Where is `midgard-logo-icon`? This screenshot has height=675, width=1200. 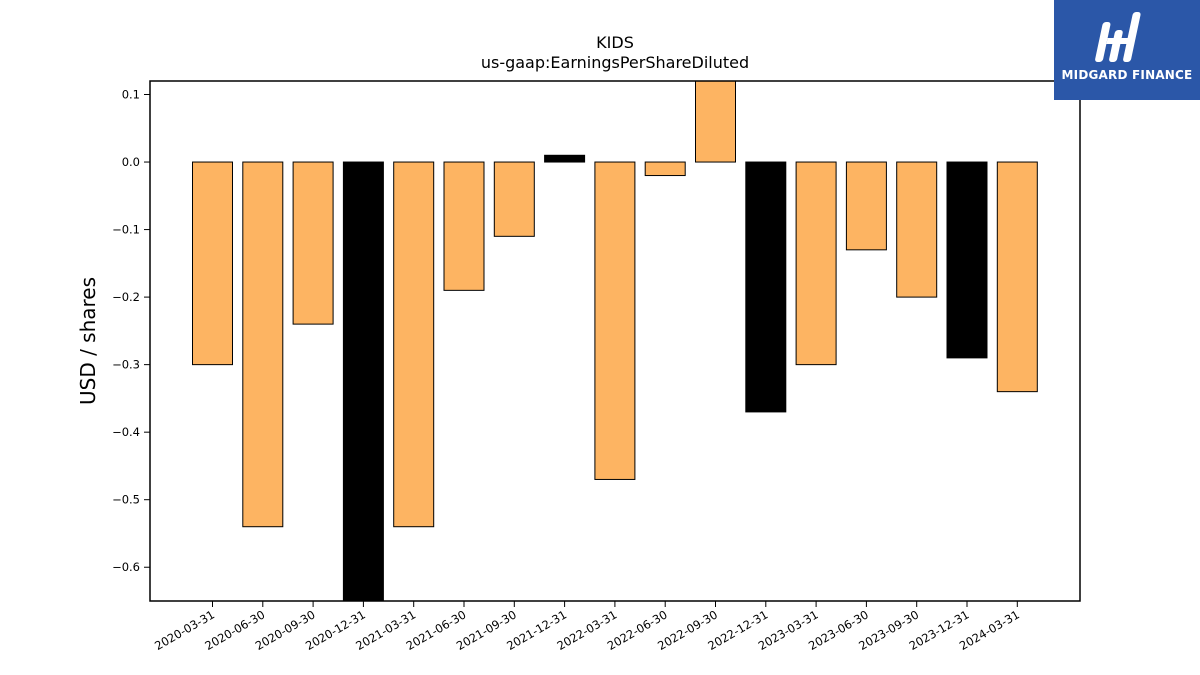
midgard-logo-icon is located at coordinates (1118, 37).